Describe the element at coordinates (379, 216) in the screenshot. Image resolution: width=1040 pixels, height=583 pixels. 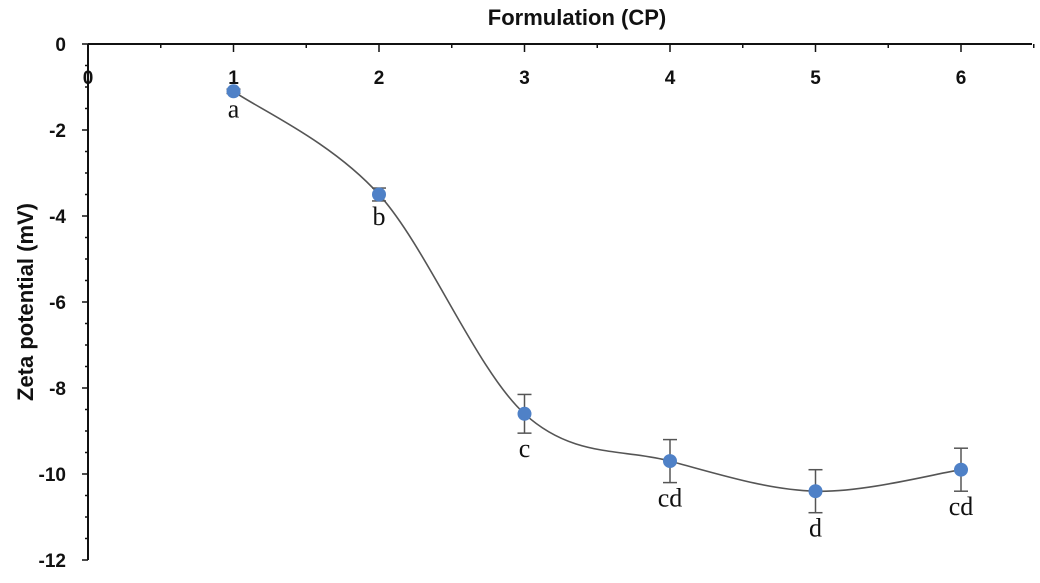
I see `significance-label: b` at that location.